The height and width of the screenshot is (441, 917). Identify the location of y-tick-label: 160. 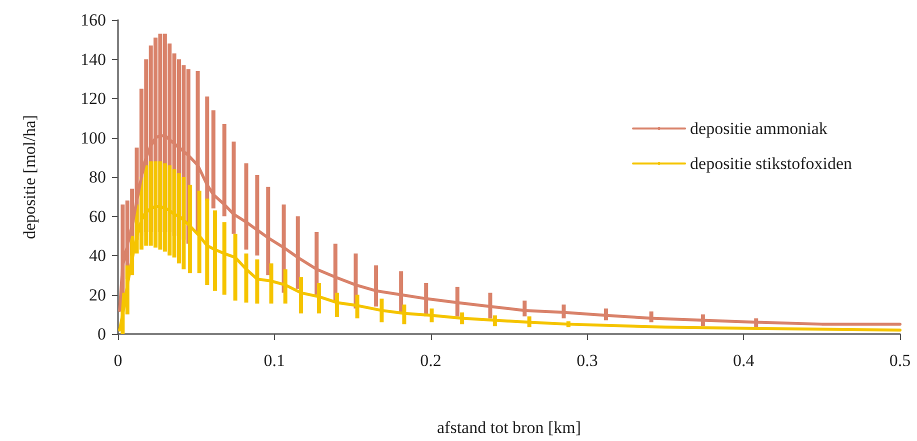
(93, 20).